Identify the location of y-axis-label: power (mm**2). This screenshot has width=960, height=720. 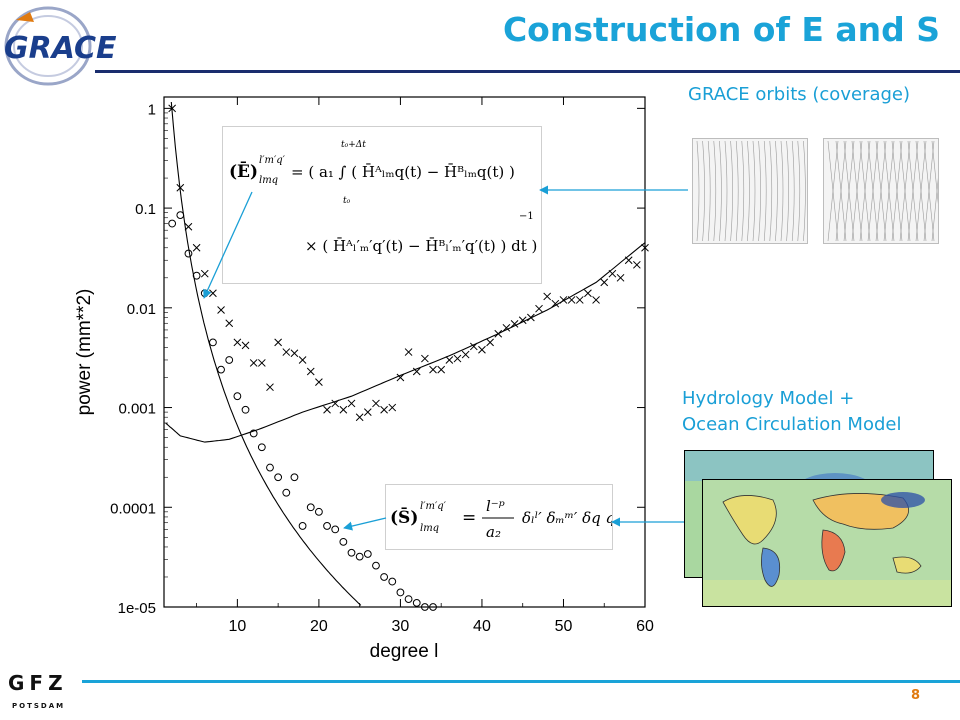
(84, 352).